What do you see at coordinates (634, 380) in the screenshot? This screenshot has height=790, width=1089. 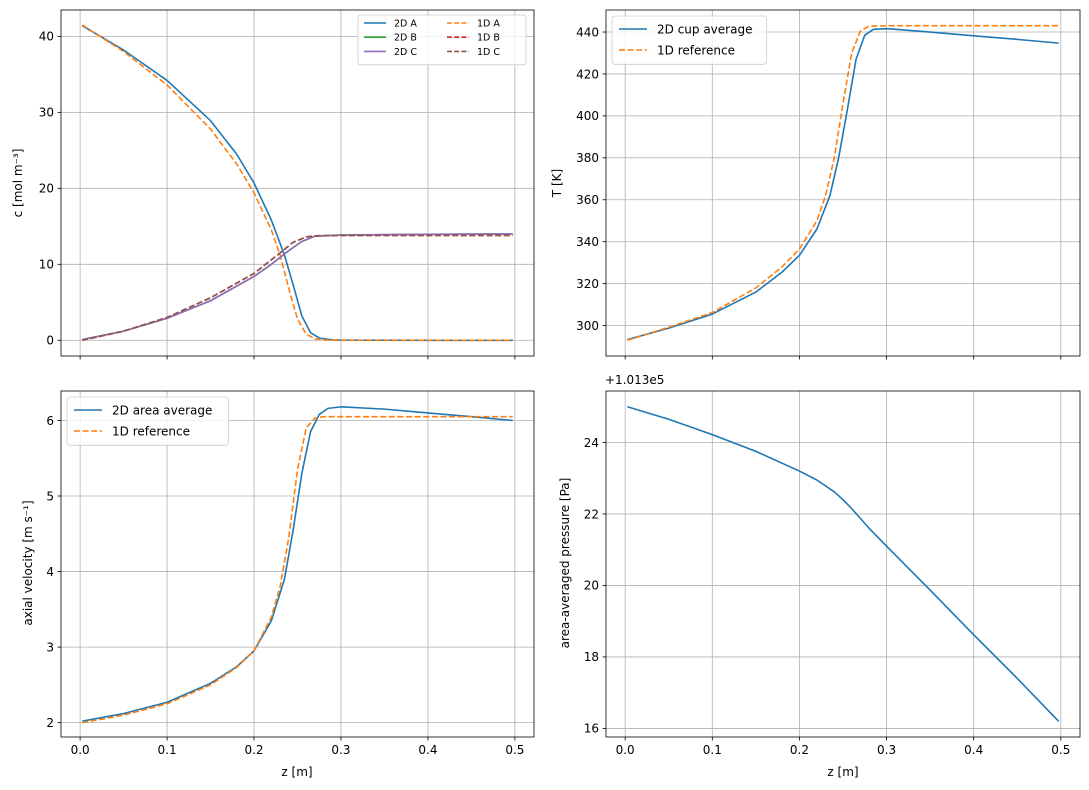 I see `pressure-offset-text: +1.013e5` at bounding box center [634, 380].